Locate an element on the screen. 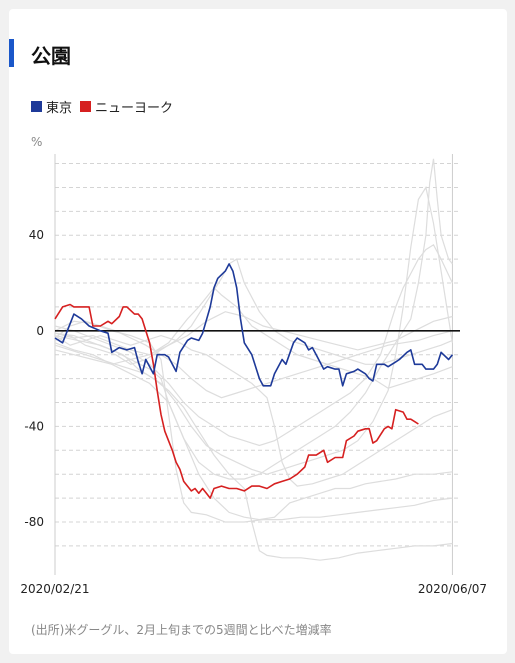 This screenshot has width=515, height=663. chart-title: 公園 is located at coordinates (51, 56).